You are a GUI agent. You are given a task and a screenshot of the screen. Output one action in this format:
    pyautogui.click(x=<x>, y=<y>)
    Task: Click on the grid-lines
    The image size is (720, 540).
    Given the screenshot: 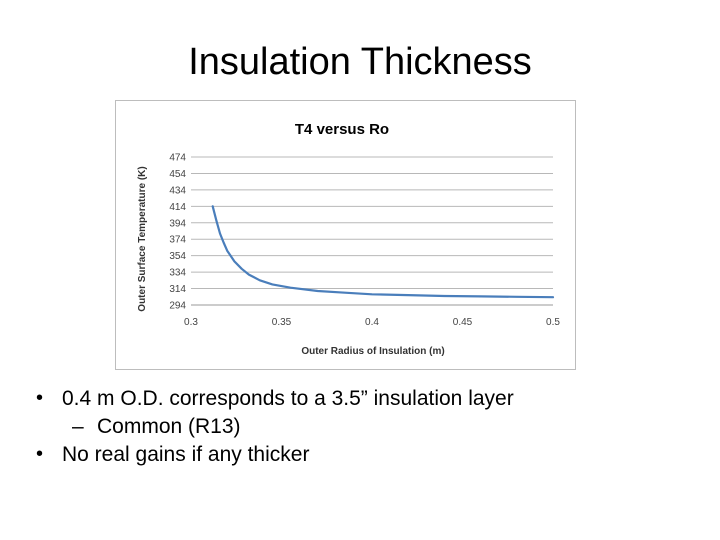 What is the action you would take?
    pyautogui.click(x=372, y=231)
    